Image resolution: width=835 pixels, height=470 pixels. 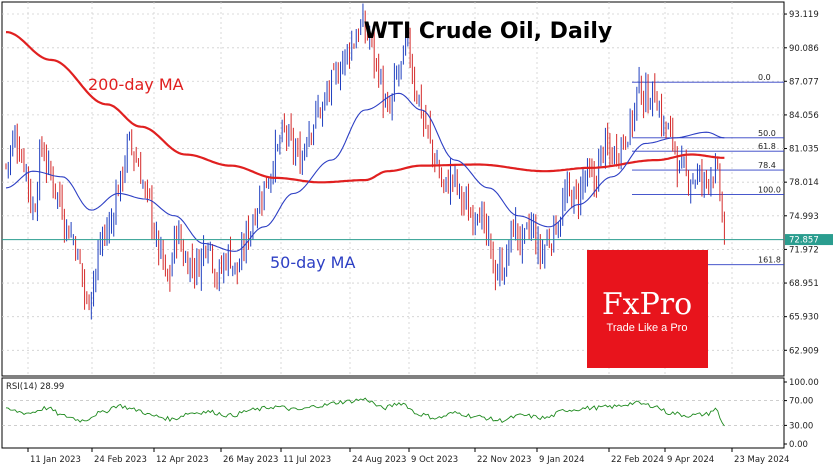 What do you see at coordinates (690, 460) in the screenshot?
I see `x-tick-label: 9 Apr 2024` at bounding box center [690, 460].